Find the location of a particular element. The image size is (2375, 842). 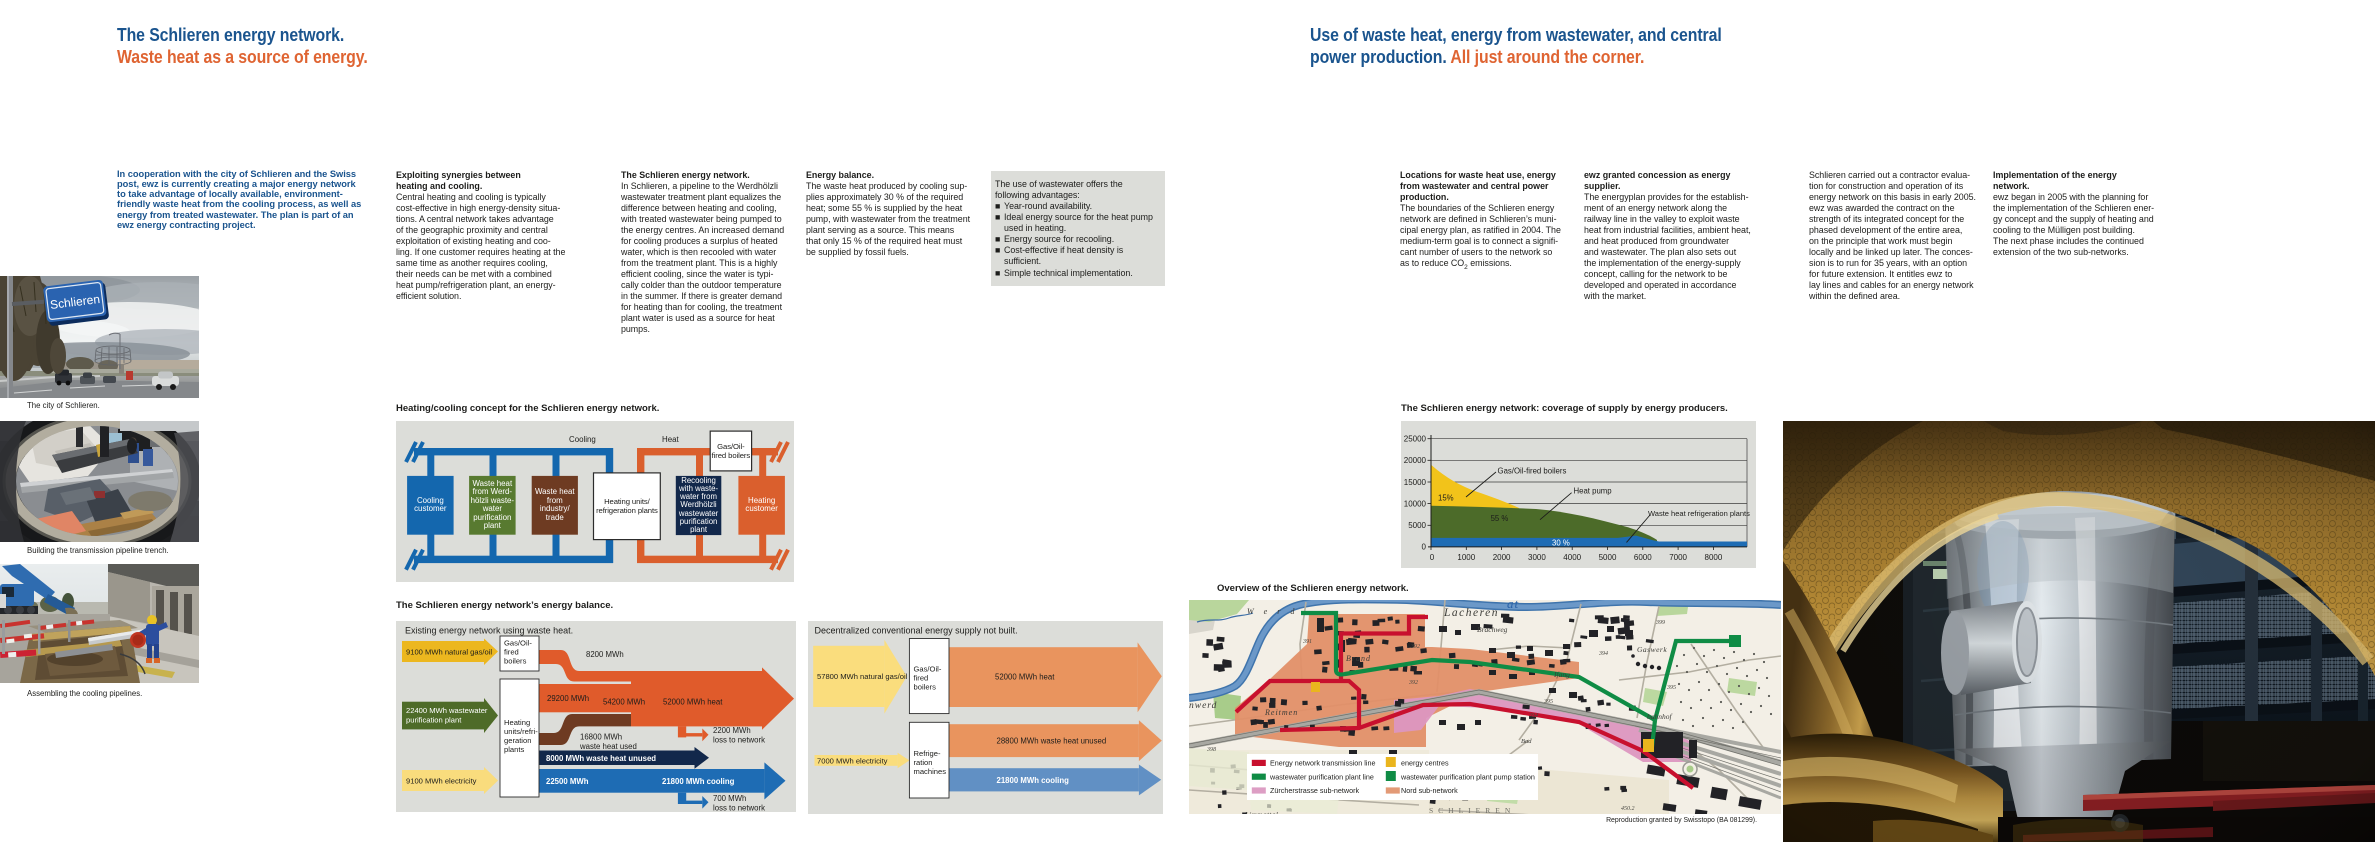

svg-text: energy centres is located at coordinates (1425, 763).